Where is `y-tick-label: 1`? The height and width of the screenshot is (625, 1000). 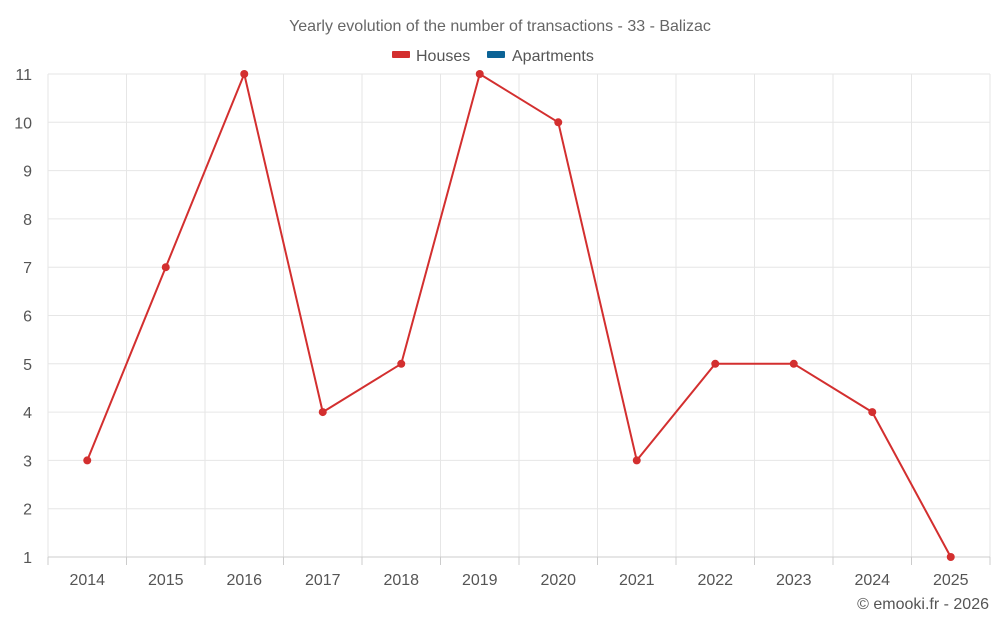
y-tick-label: 1 is located at coordinates (27, 558).